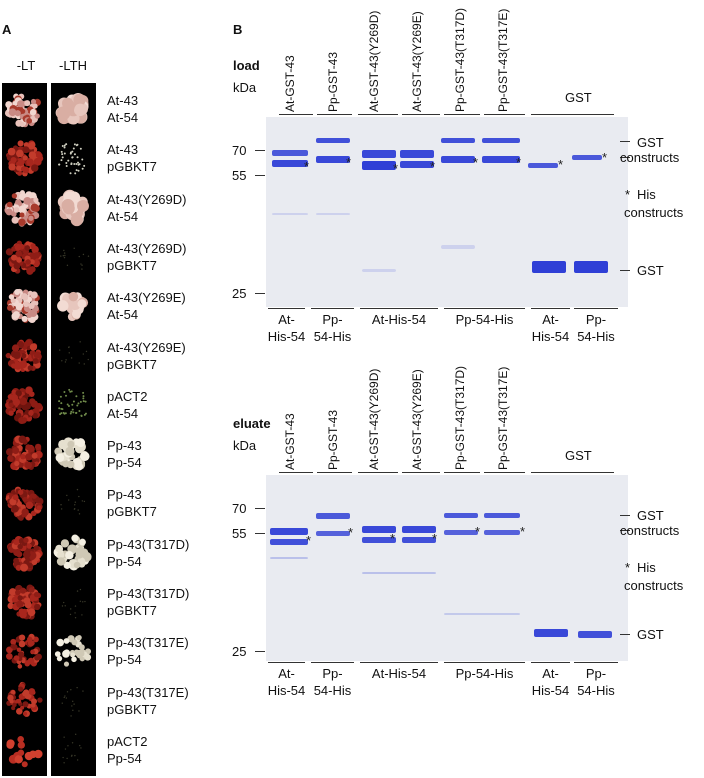 This screenshot has height=778, width=704. I want to click on row-label: pACT2 At-54, so click(127, 405).